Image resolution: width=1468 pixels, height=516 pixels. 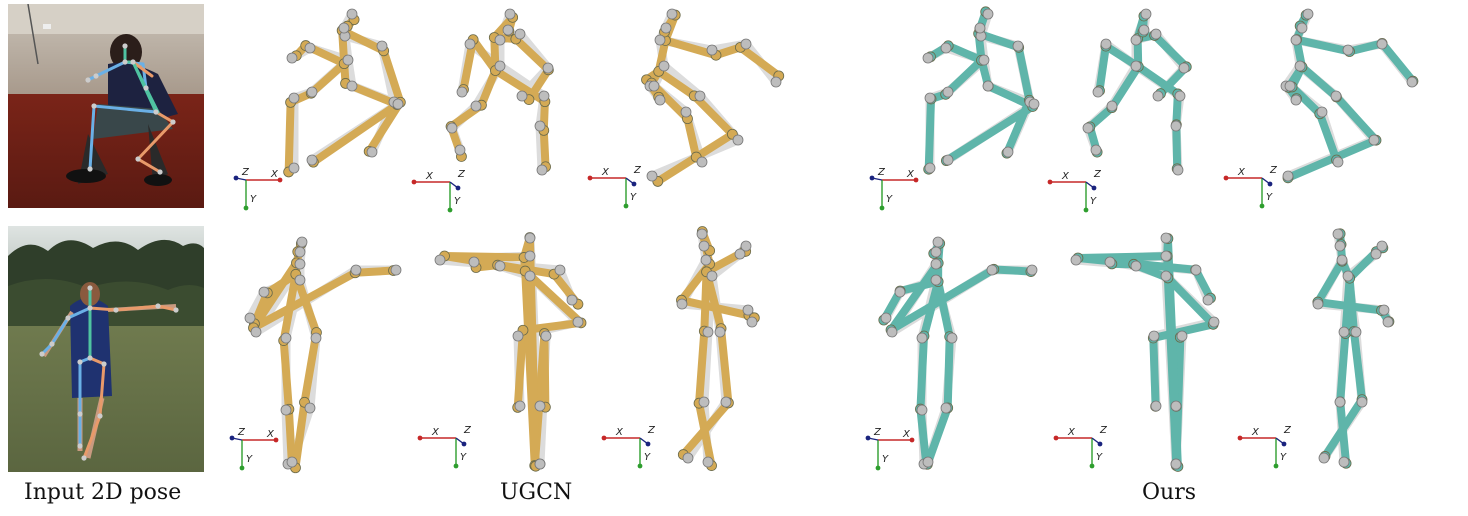 What do you see at coordinates (319, 109) in the screenshot?
I see `ugcn-row1-panel-1: X Y Z` at bounding box center [319, 109].